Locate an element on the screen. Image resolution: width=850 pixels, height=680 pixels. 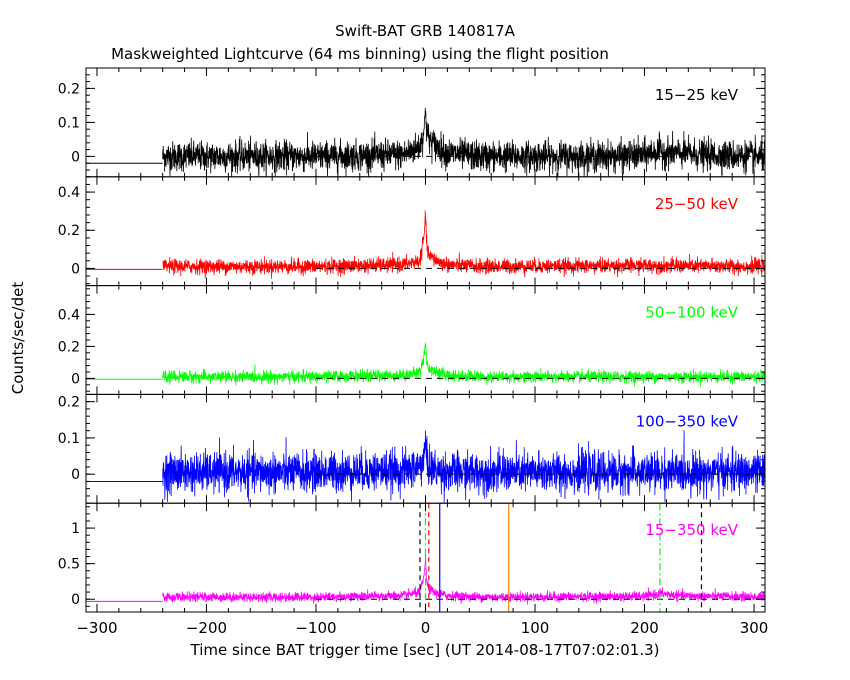
series-label: 15−25 keV is located at coordinates (697, 95).